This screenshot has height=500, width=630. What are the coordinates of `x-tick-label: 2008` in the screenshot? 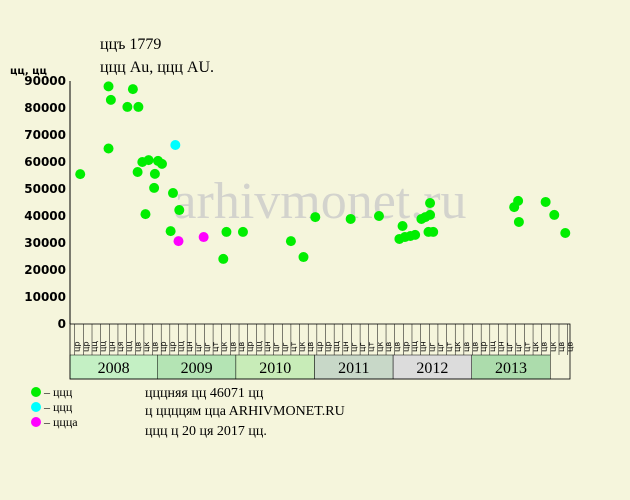 It's located at (114, 368).